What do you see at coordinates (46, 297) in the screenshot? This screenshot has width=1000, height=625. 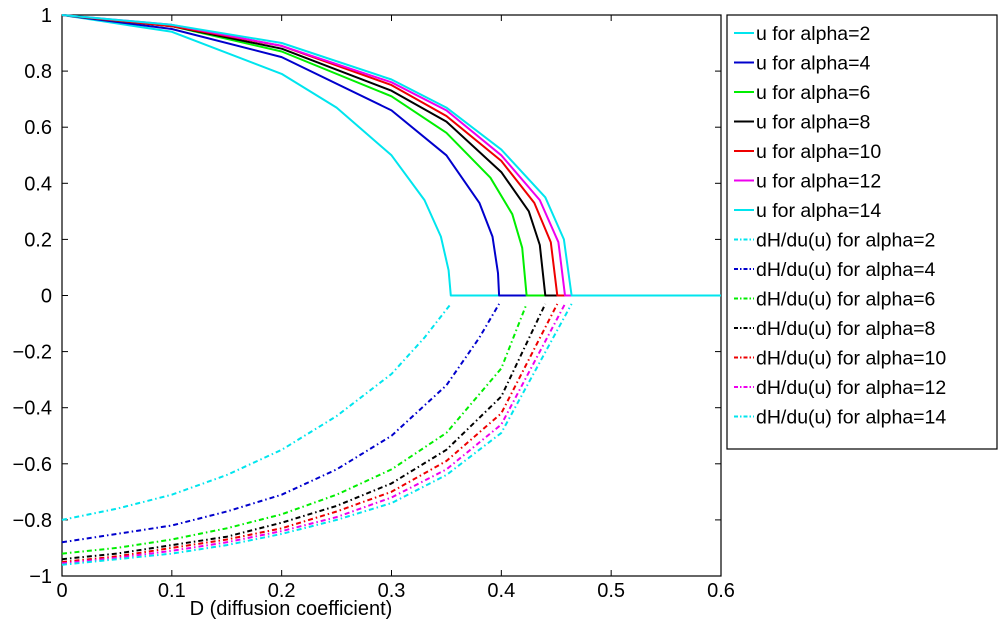 I see `y-tick-label: 0` at bounding box center [46, 297].